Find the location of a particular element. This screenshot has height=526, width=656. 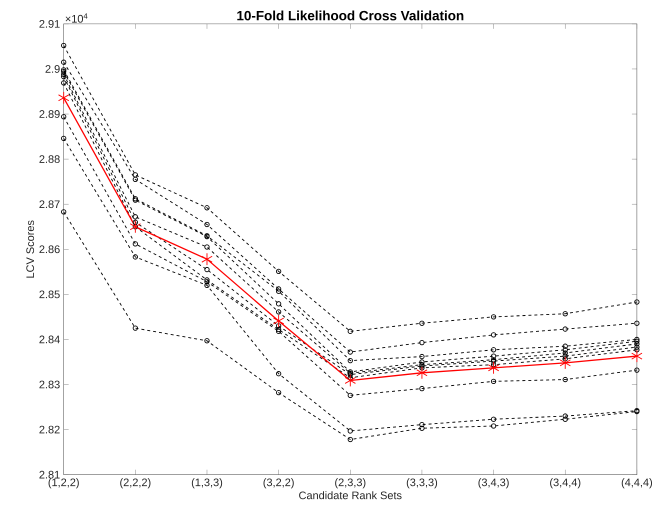

y-tick-label: 2.84 is located at coordinates (49, 339).